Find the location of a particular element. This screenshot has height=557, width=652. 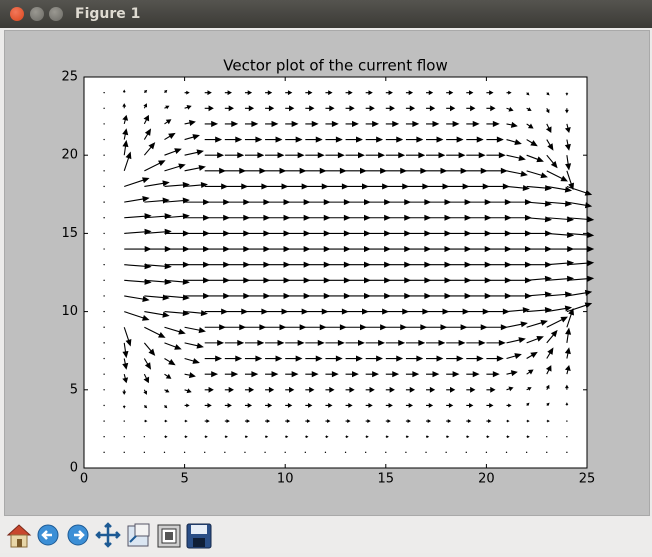

home-button is located at coordinates (19, 536).